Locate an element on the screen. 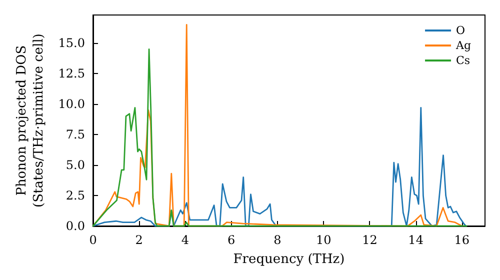  legend-label: Ag is located at coordinates (463, 45).